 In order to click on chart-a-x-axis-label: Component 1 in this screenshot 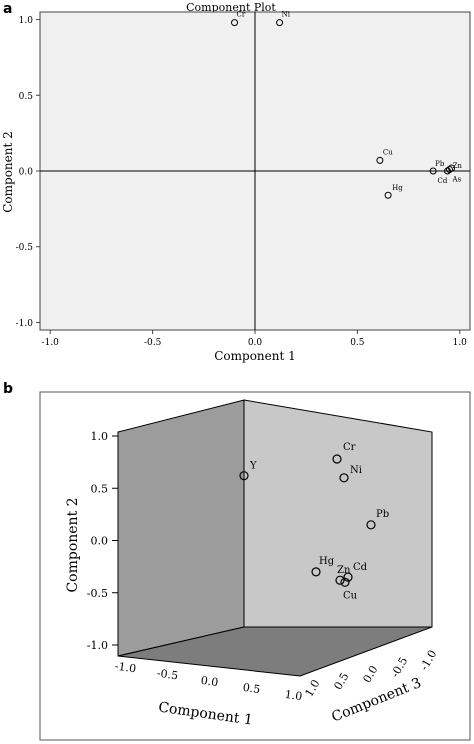, I will do `click(255, 356)`.